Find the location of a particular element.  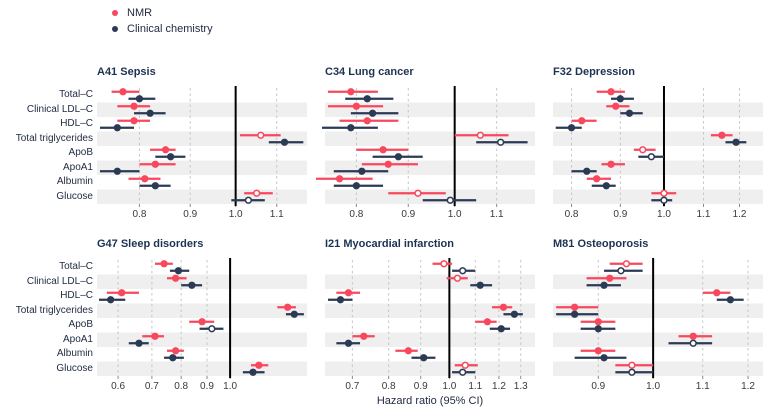

nmr-legend-dot-icon is located at coordinates (115, 13).